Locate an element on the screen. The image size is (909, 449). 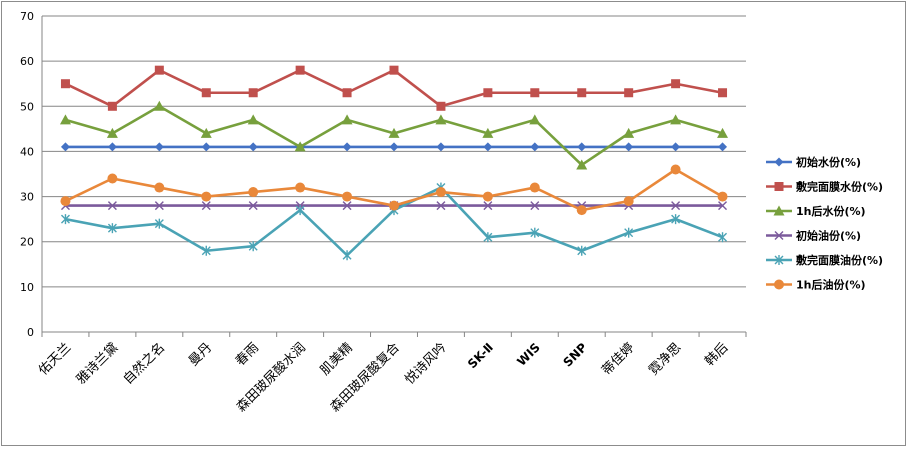
legend-label-0: 初始水份(%) is located at coordinates (828, 162).